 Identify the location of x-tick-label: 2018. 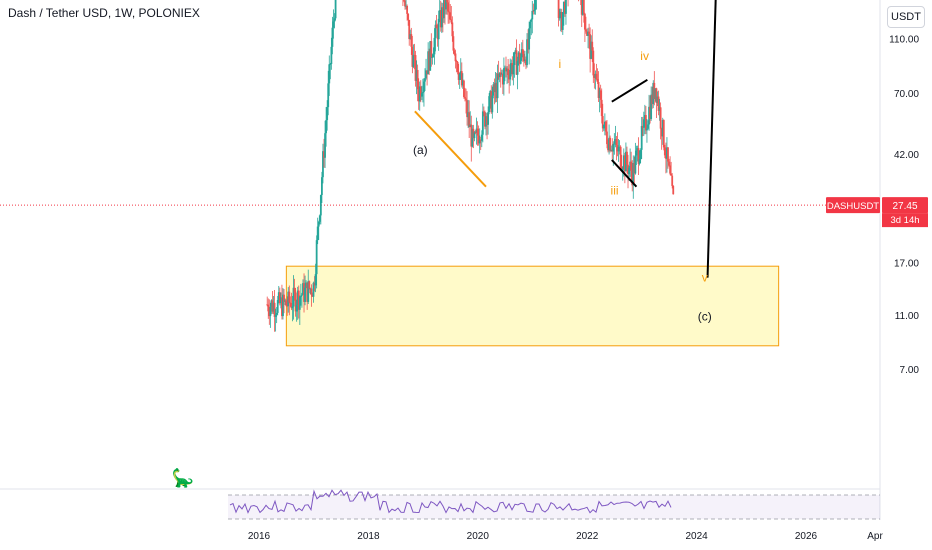
(368, 536).